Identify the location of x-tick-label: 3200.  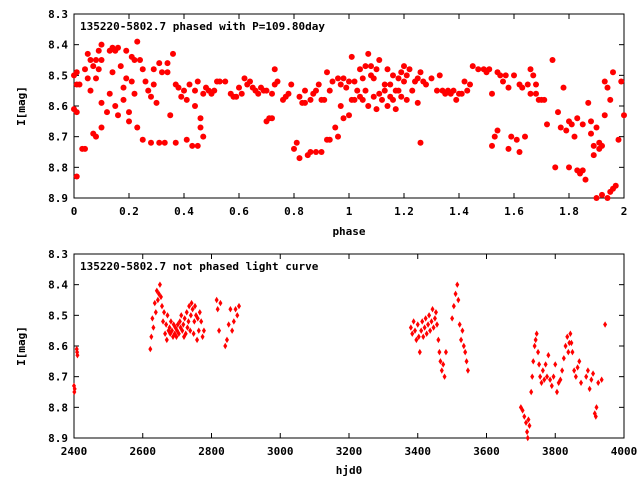
(349, 451).